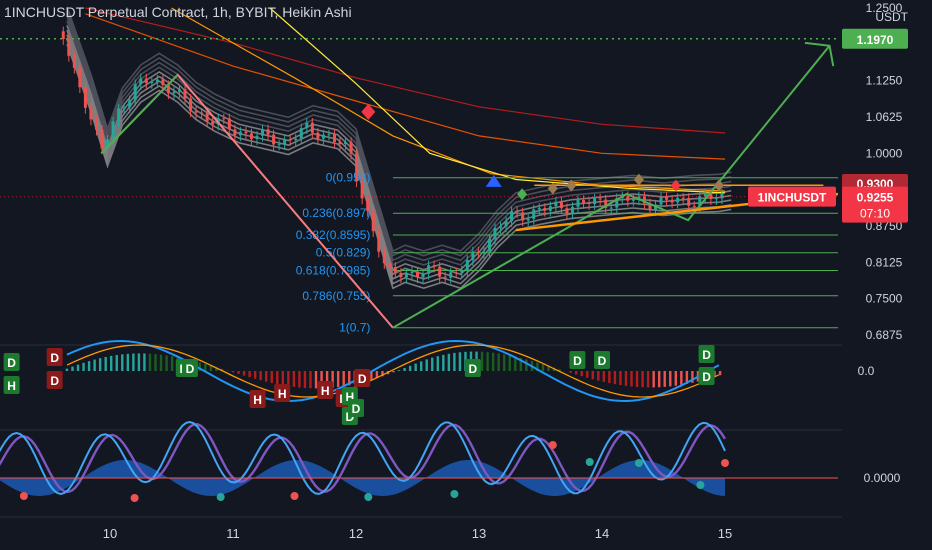 The image size is (932, 550). Describe the element at coordinates (884, 299) in the screenshot. I see `price-tick: 0.7500` at that location.